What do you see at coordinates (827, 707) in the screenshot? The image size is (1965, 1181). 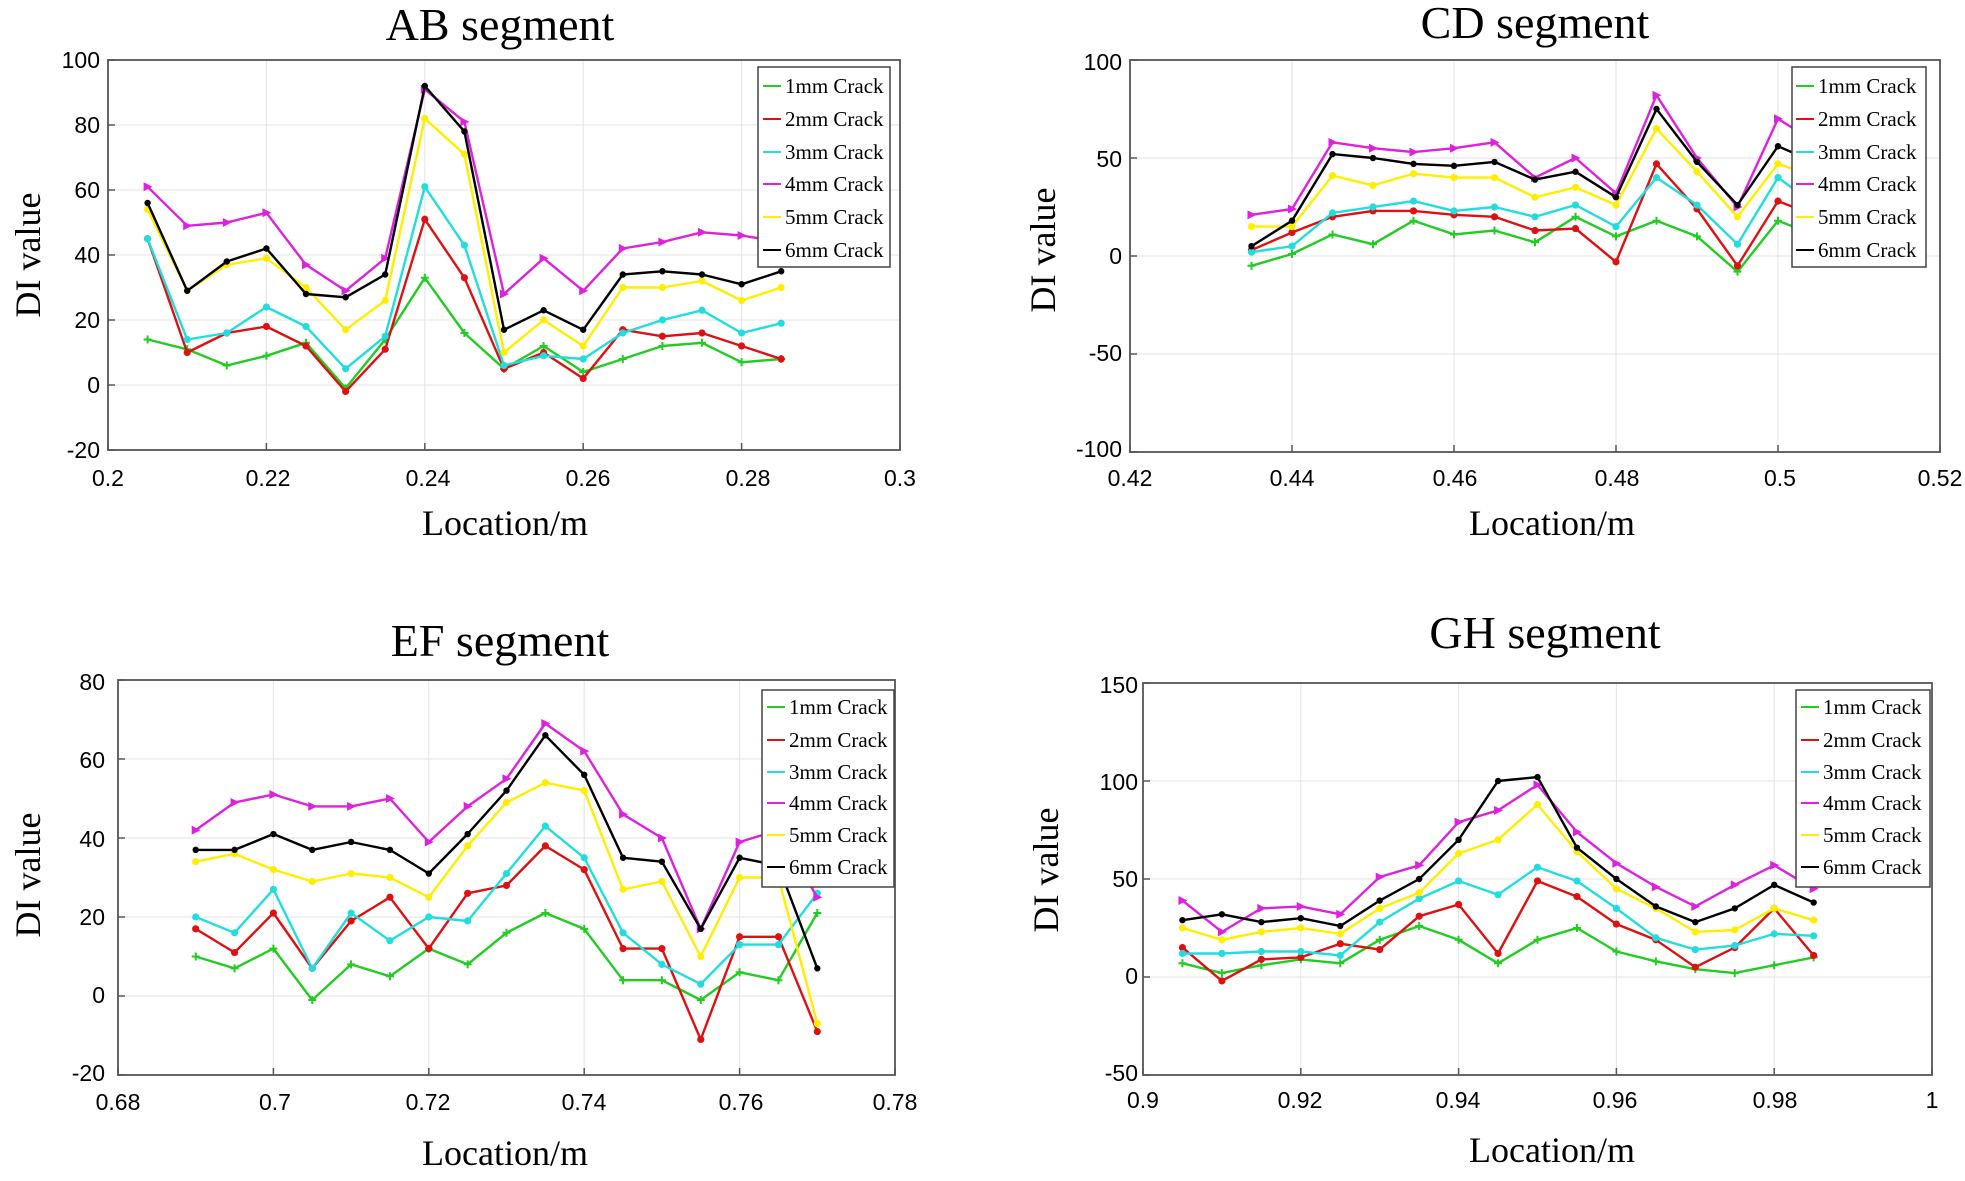 I see `legend-entry-1mm: 1mm Crack` at bounding box center [827, 707].